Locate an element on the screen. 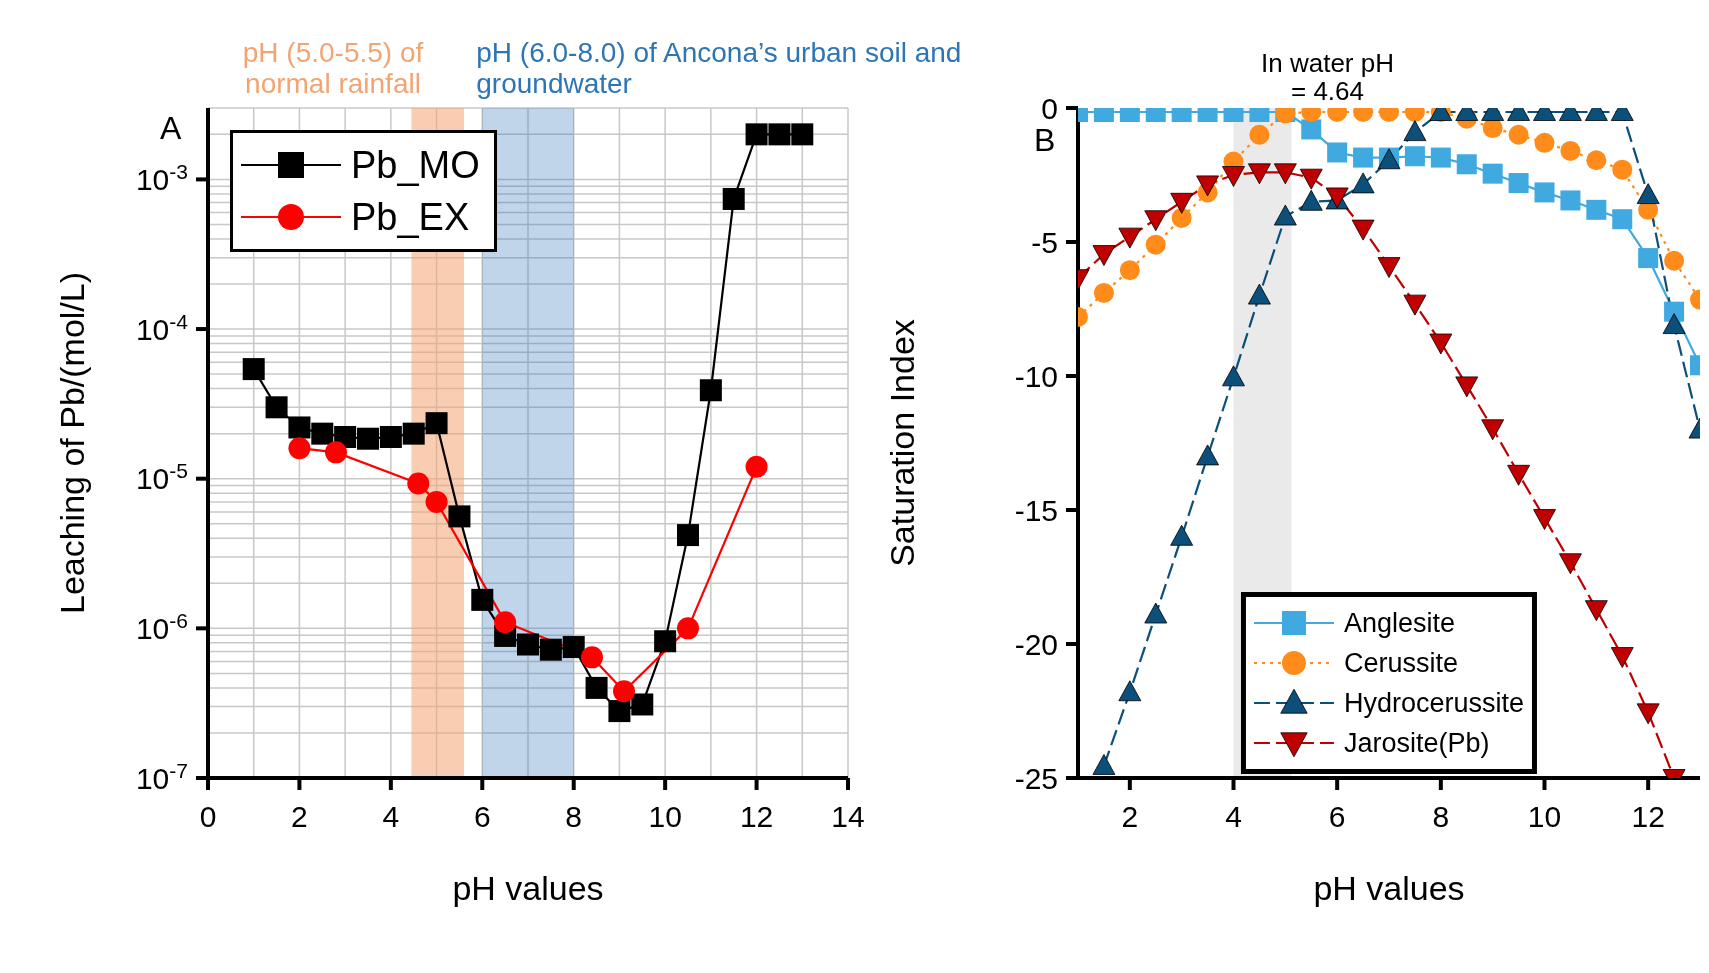 The width and height of the screenshot is (1709, 973). x-tick-label: 0 is located at coordinates (208, 817).